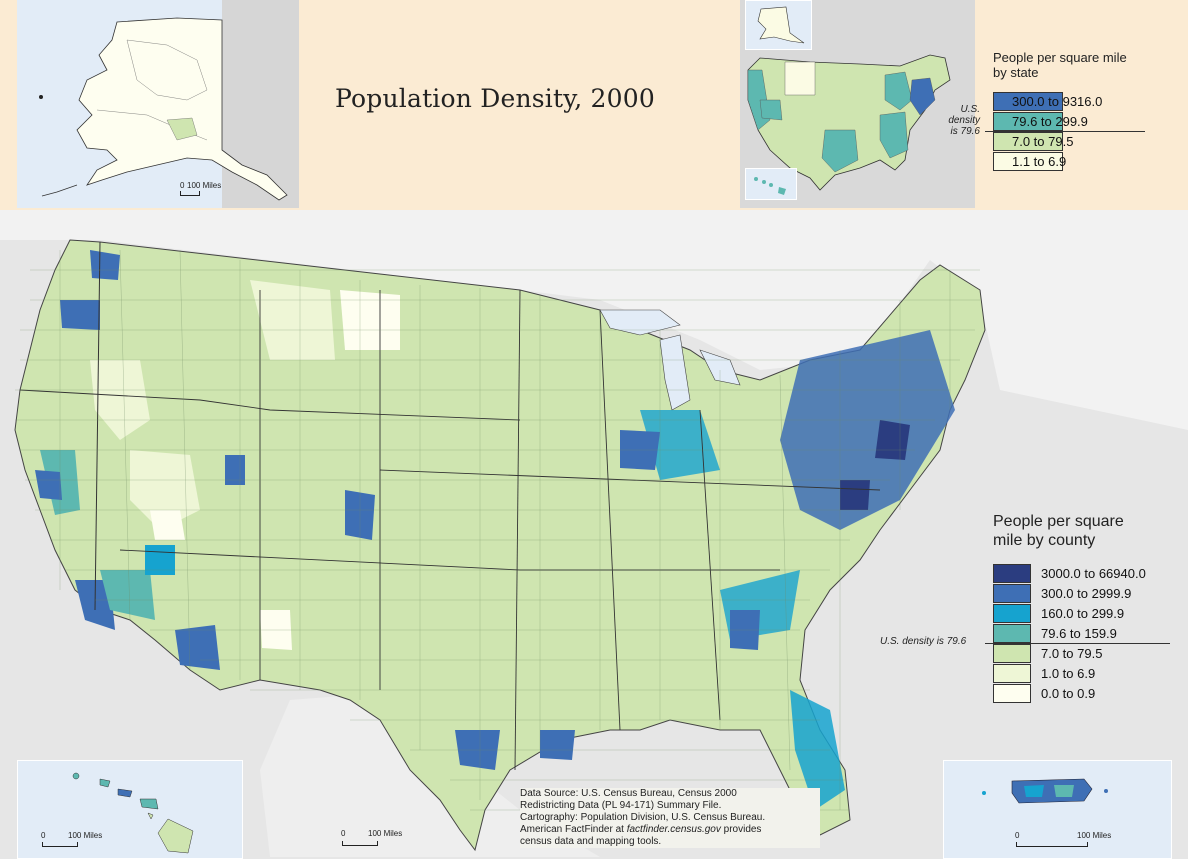 The width and height of the screenshot is (1188, 859). Describe the element at coordinates (741, 829) in the screenshot. I see `source-line4-suffix: provides` at that location.